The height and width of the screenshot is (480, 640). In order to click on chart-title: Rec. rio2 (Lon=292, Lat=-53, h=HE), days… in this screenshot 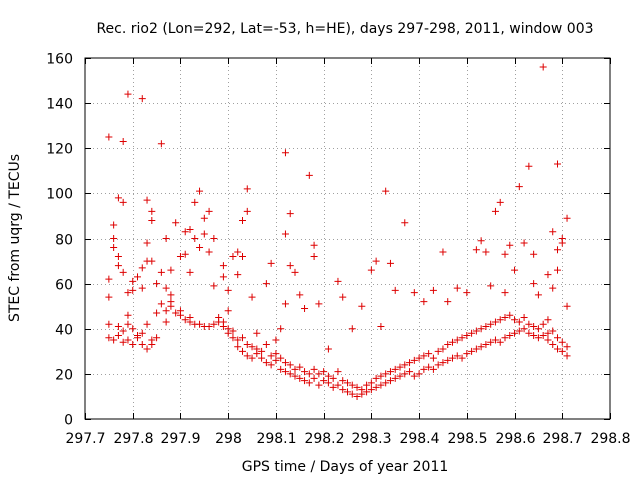, I will do `click(344, 29)`.